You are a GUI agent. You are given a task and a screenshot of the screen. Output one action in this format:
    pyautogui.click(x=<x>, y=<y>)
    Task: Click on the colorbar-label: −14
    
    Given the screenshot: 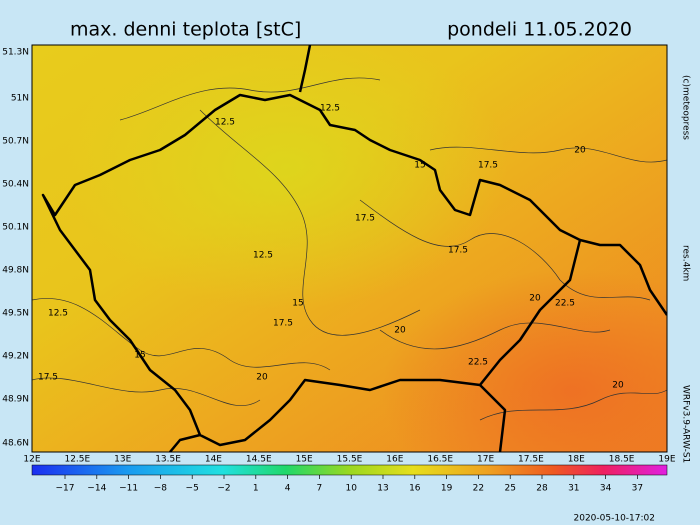 What is the action you would take?
    pyautogui.click(x=96, y=489)
    